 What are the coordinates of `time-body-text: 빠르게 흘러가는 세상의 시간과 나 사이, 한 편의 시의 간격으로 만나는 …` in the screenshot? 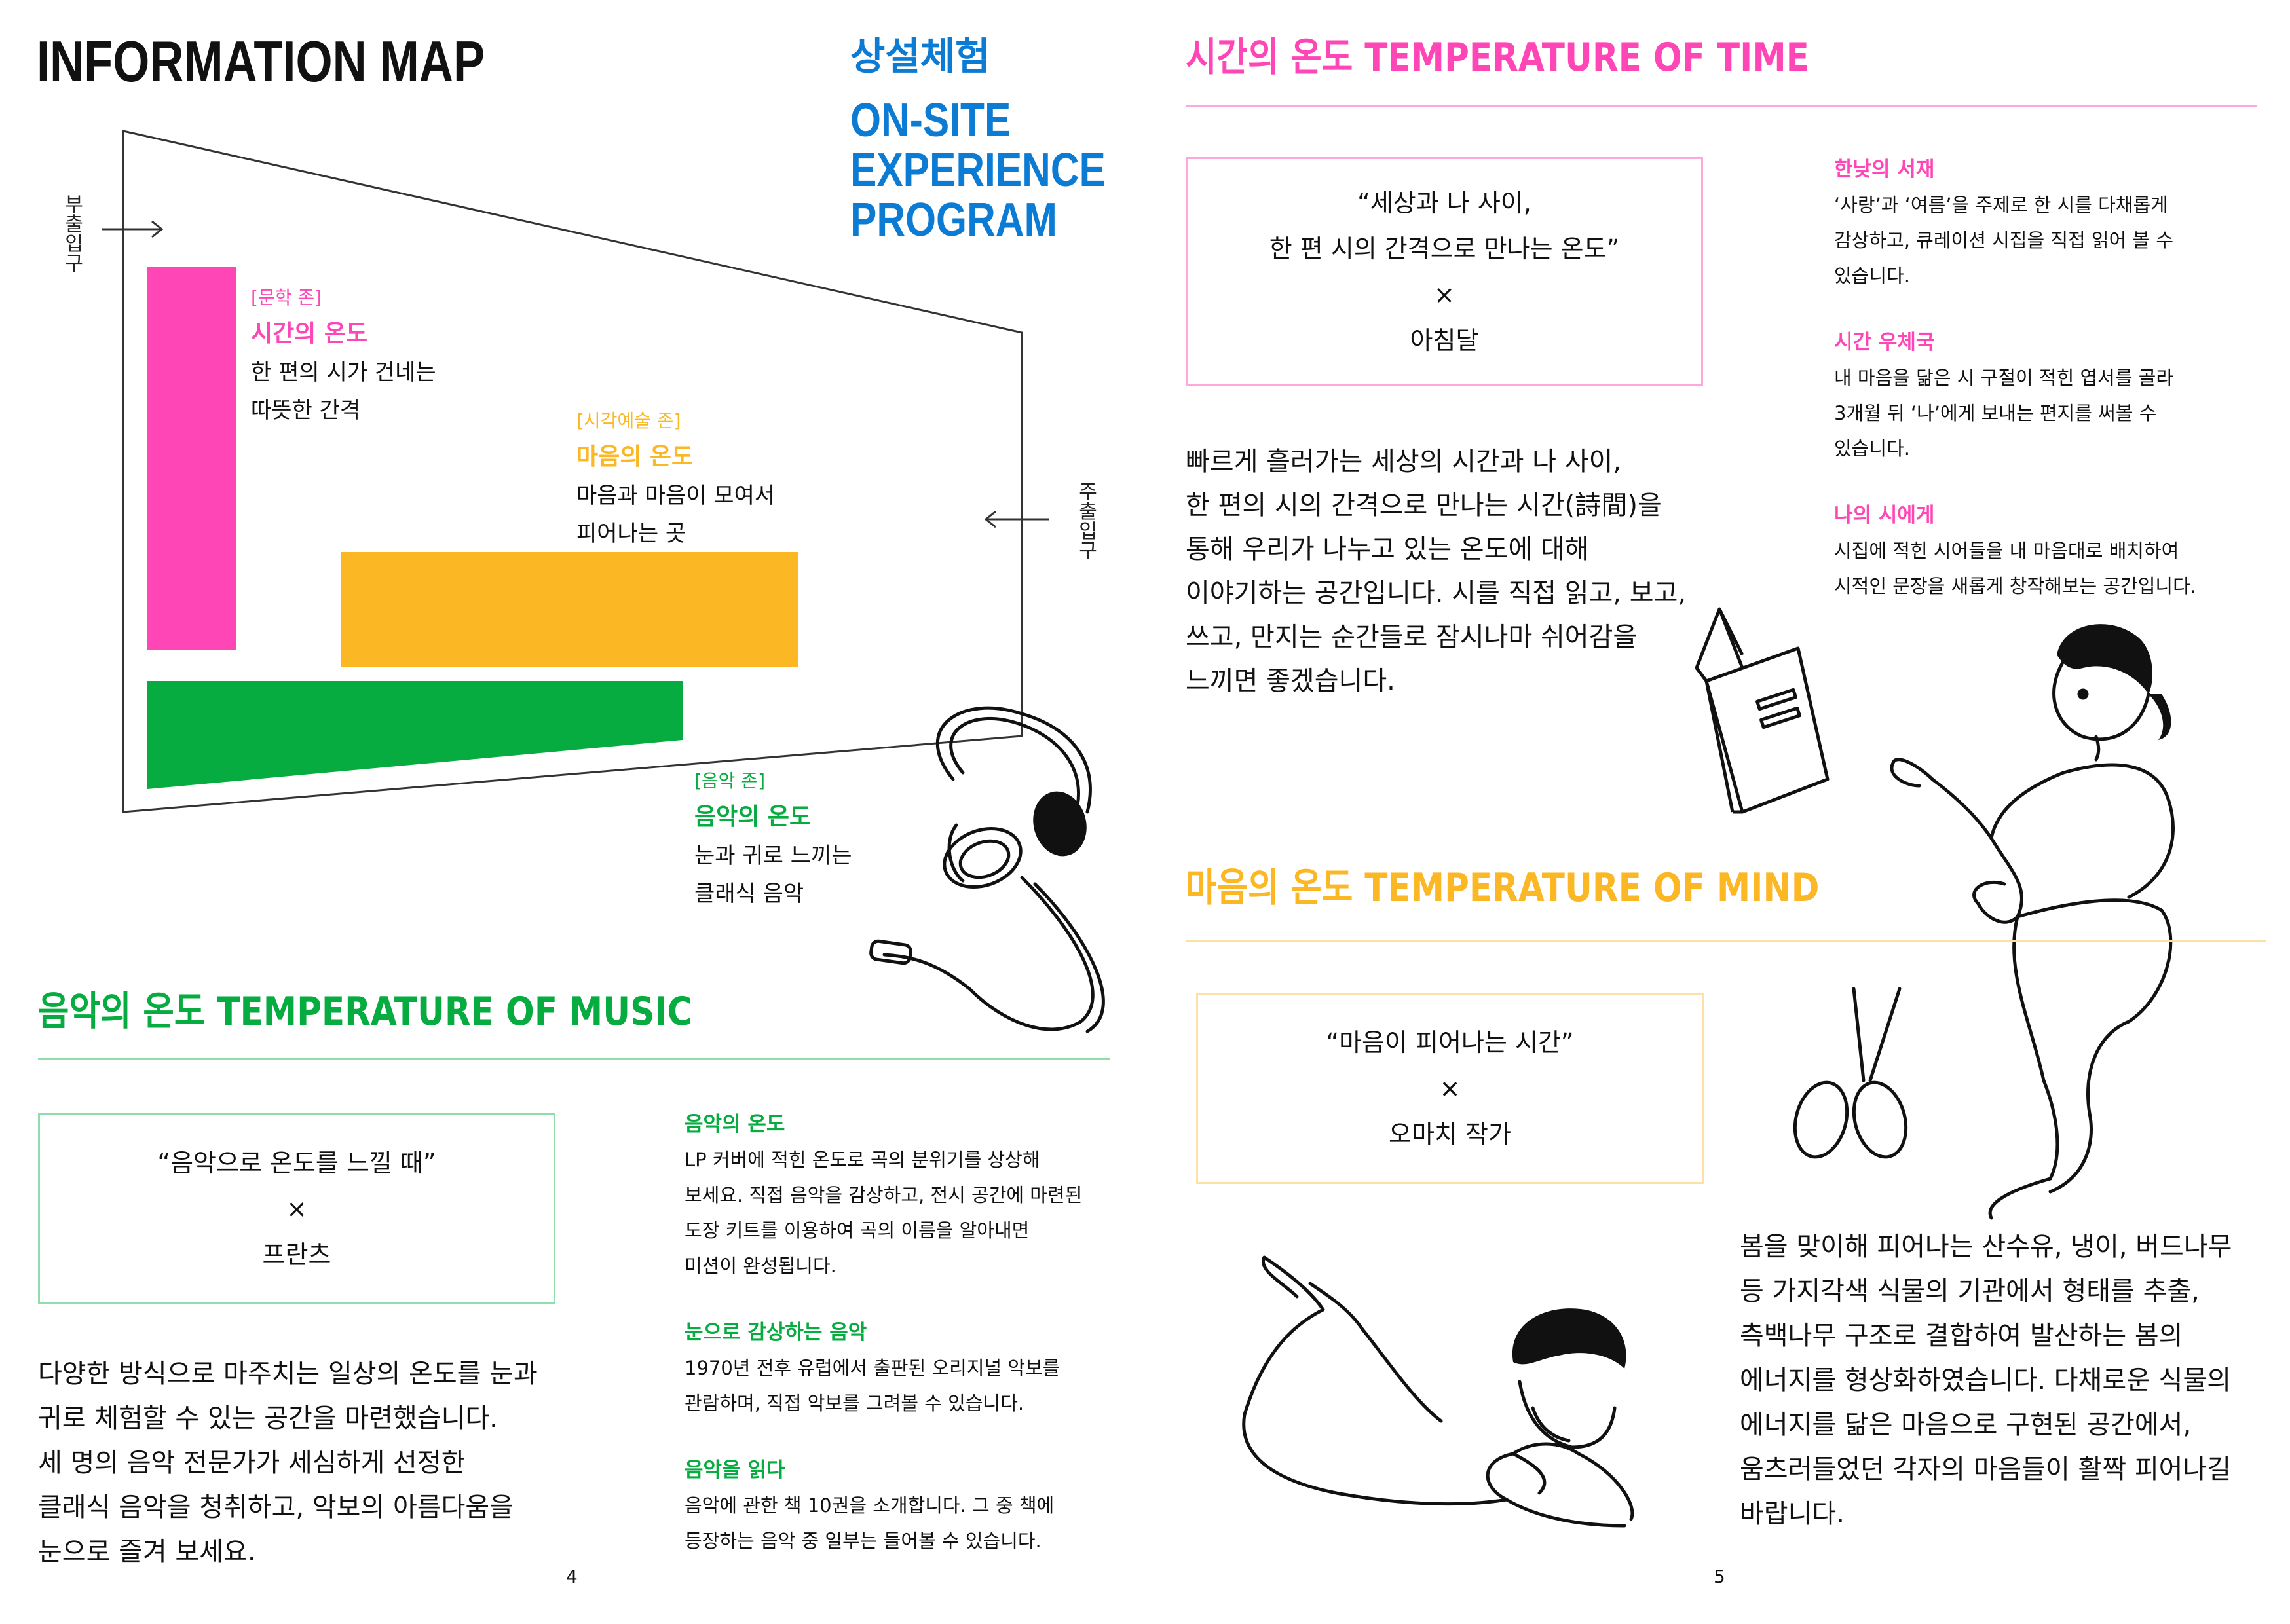 It's located at (1436, 571).